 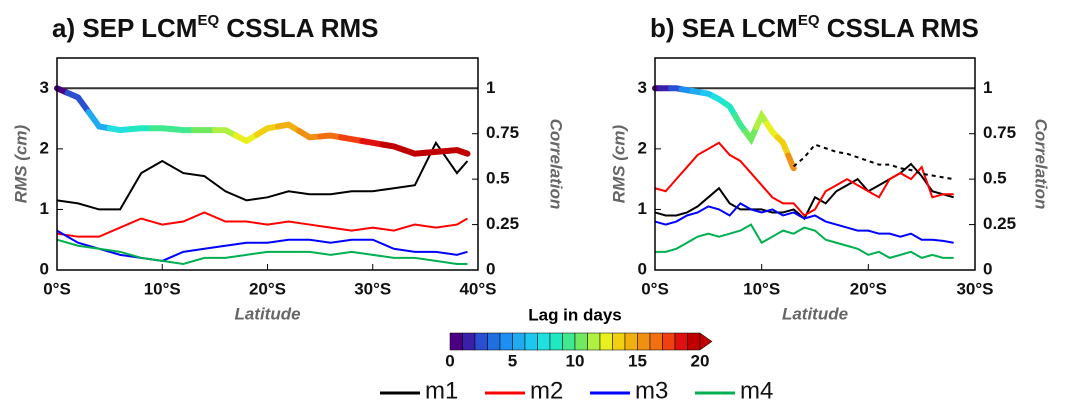 What do you see at coordinates (449, 360) in the screenshot?
I see `colorbar-tick-label: 0` at bounding box center [449, 360].